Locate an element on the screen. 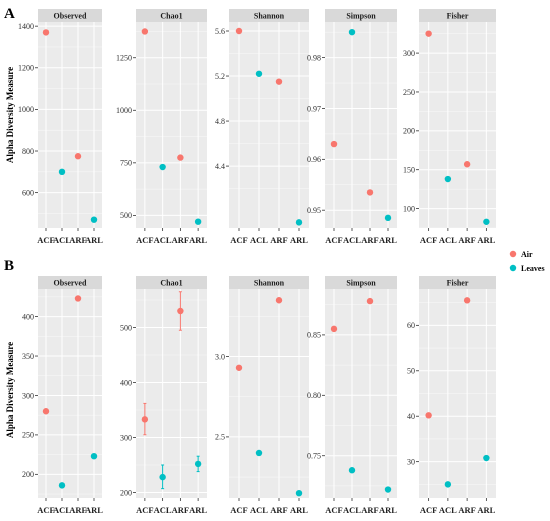  y-tick-label: 350 is located at coordinates (28, 356).